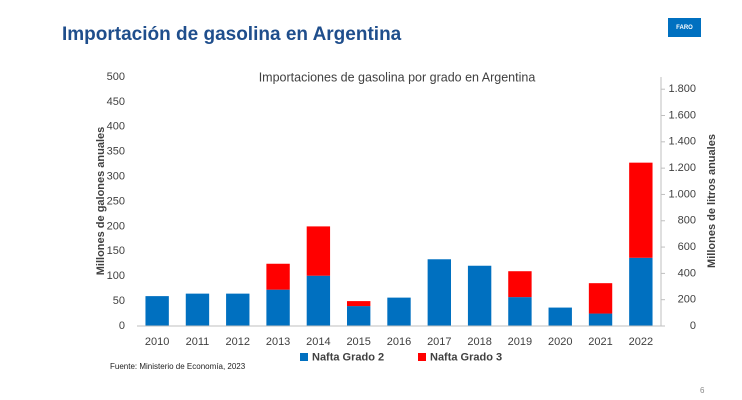 Image resolution: width=742 pixels, height=400 pixels. Describe the element at coordinates (238, 342) in the screenshot. I see `x-tick-label: 2012` at that location.